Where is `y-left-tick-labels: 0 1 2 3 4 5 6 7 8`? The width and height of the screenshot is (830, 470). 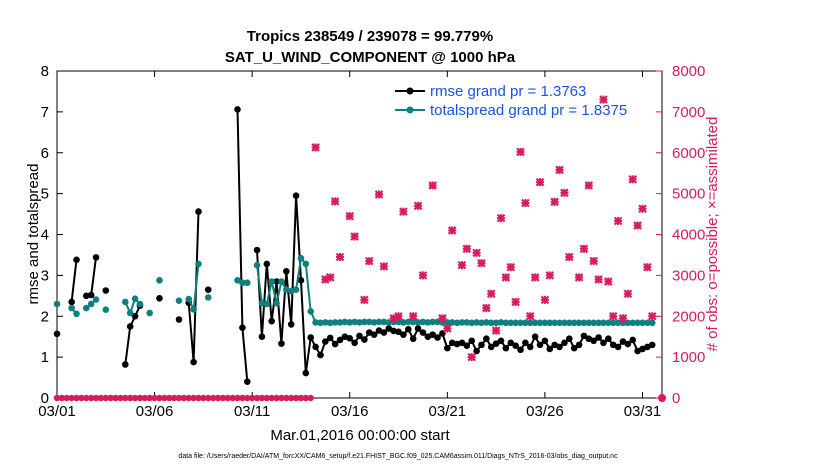 y-left-tick-labels: 0 1 2 3 4 5 6 7 8 is located at coordinates (45, 235).